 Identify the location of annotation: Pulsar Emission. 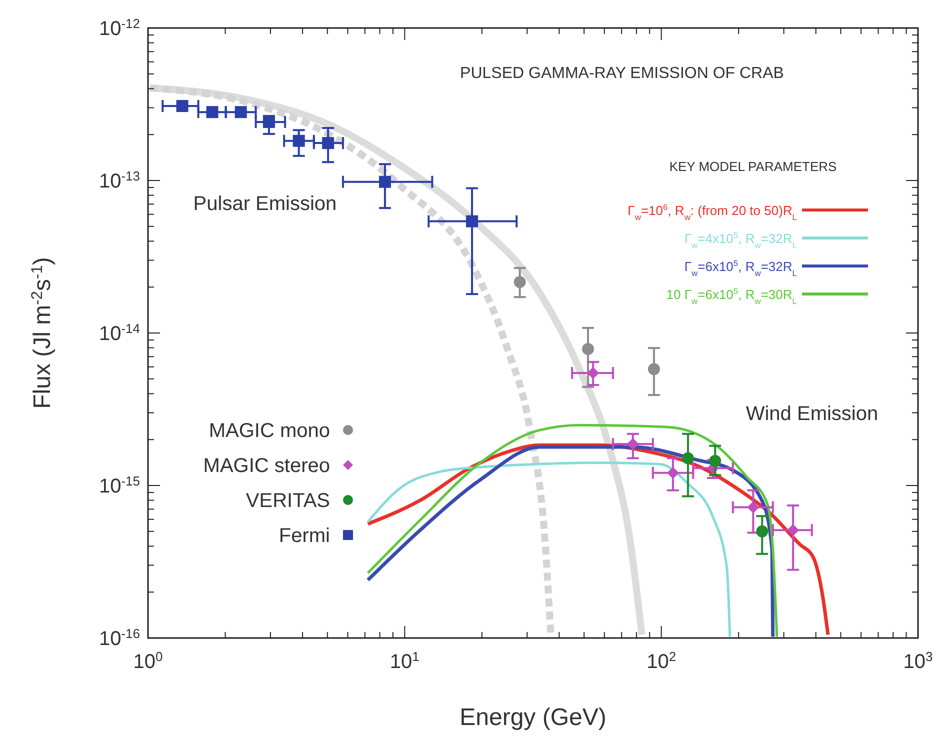
(265, 204).